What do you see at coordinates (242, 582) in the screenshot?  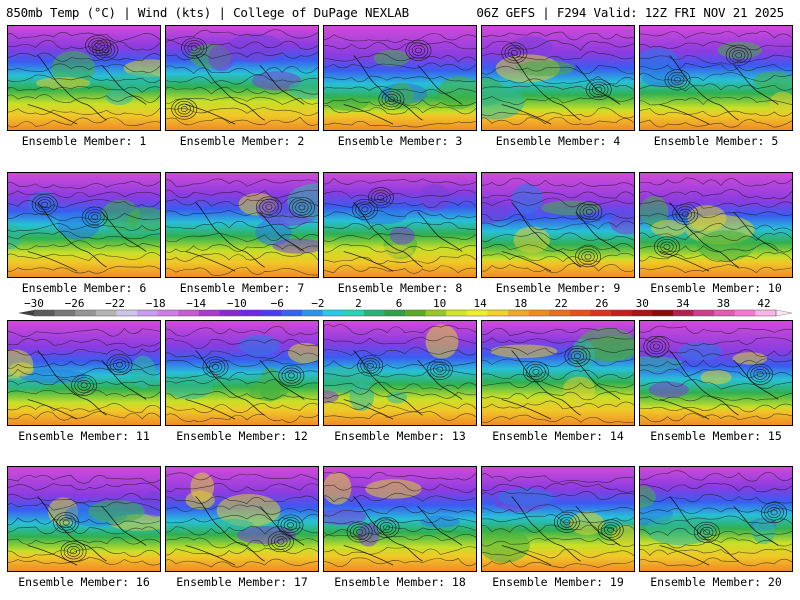 I see `ensemble-member-label: Ensemble Member: 17` at bounding box center [242, 582].